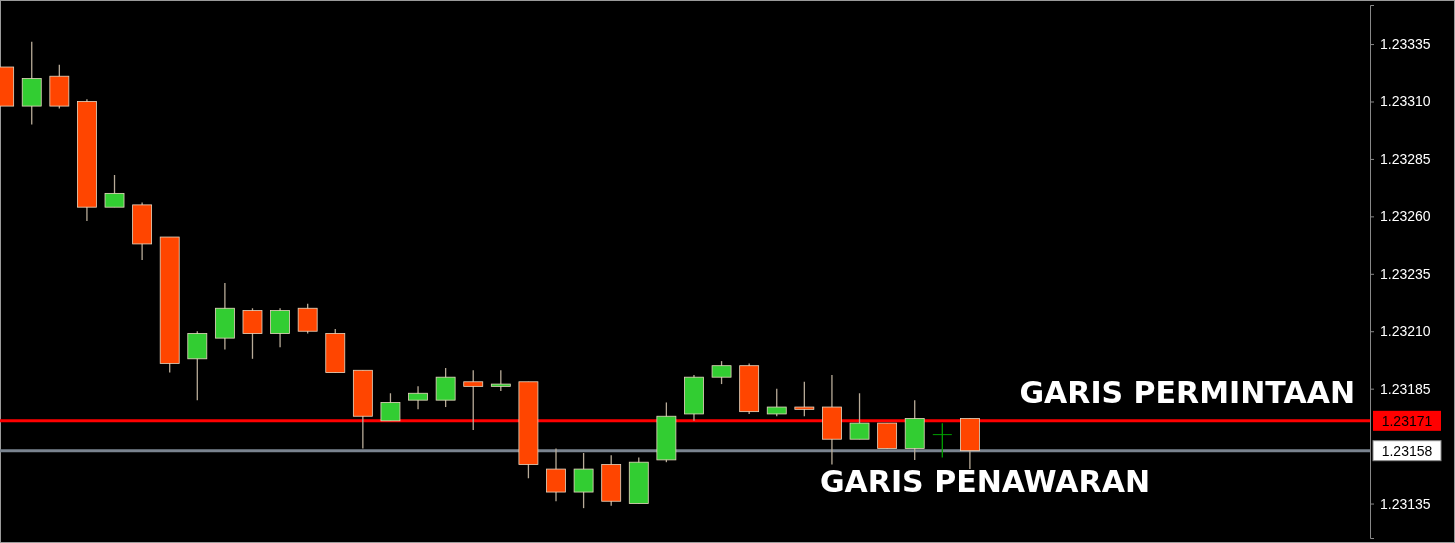 Image resolution: width=1455 pixels, height=543 pixels. What do you see at coordinates (1187, 392) in the screenshot?
I see `annotation: GARIS PERMINTAAN` at bounding box center [1187, 392].